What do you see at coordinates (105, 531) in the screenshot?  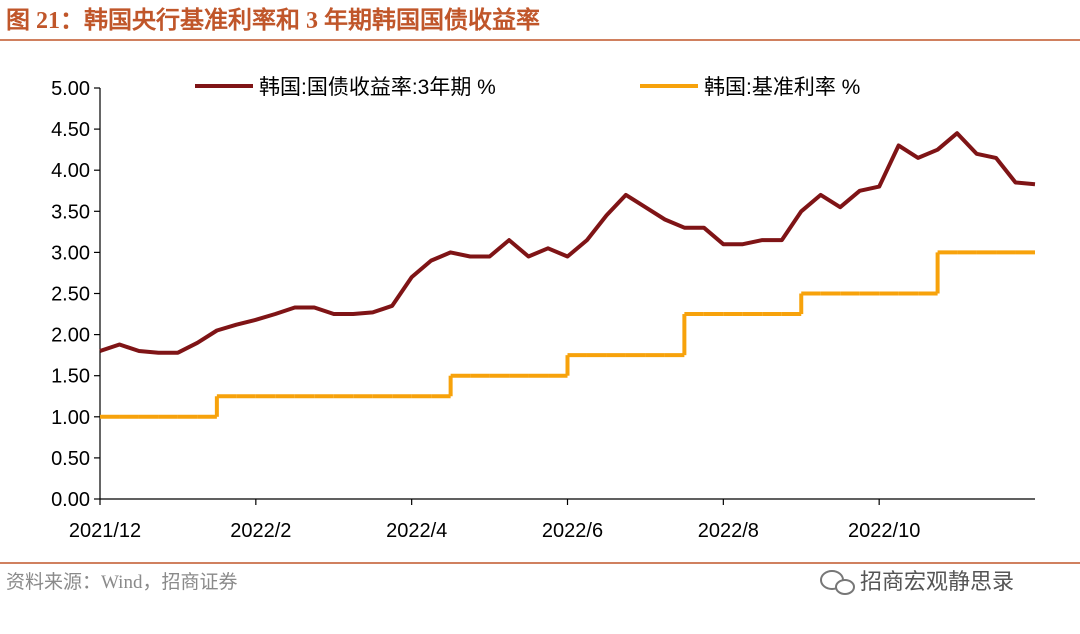 I see `x-tick-label: 2021/12` at bounding box center [105, 531].